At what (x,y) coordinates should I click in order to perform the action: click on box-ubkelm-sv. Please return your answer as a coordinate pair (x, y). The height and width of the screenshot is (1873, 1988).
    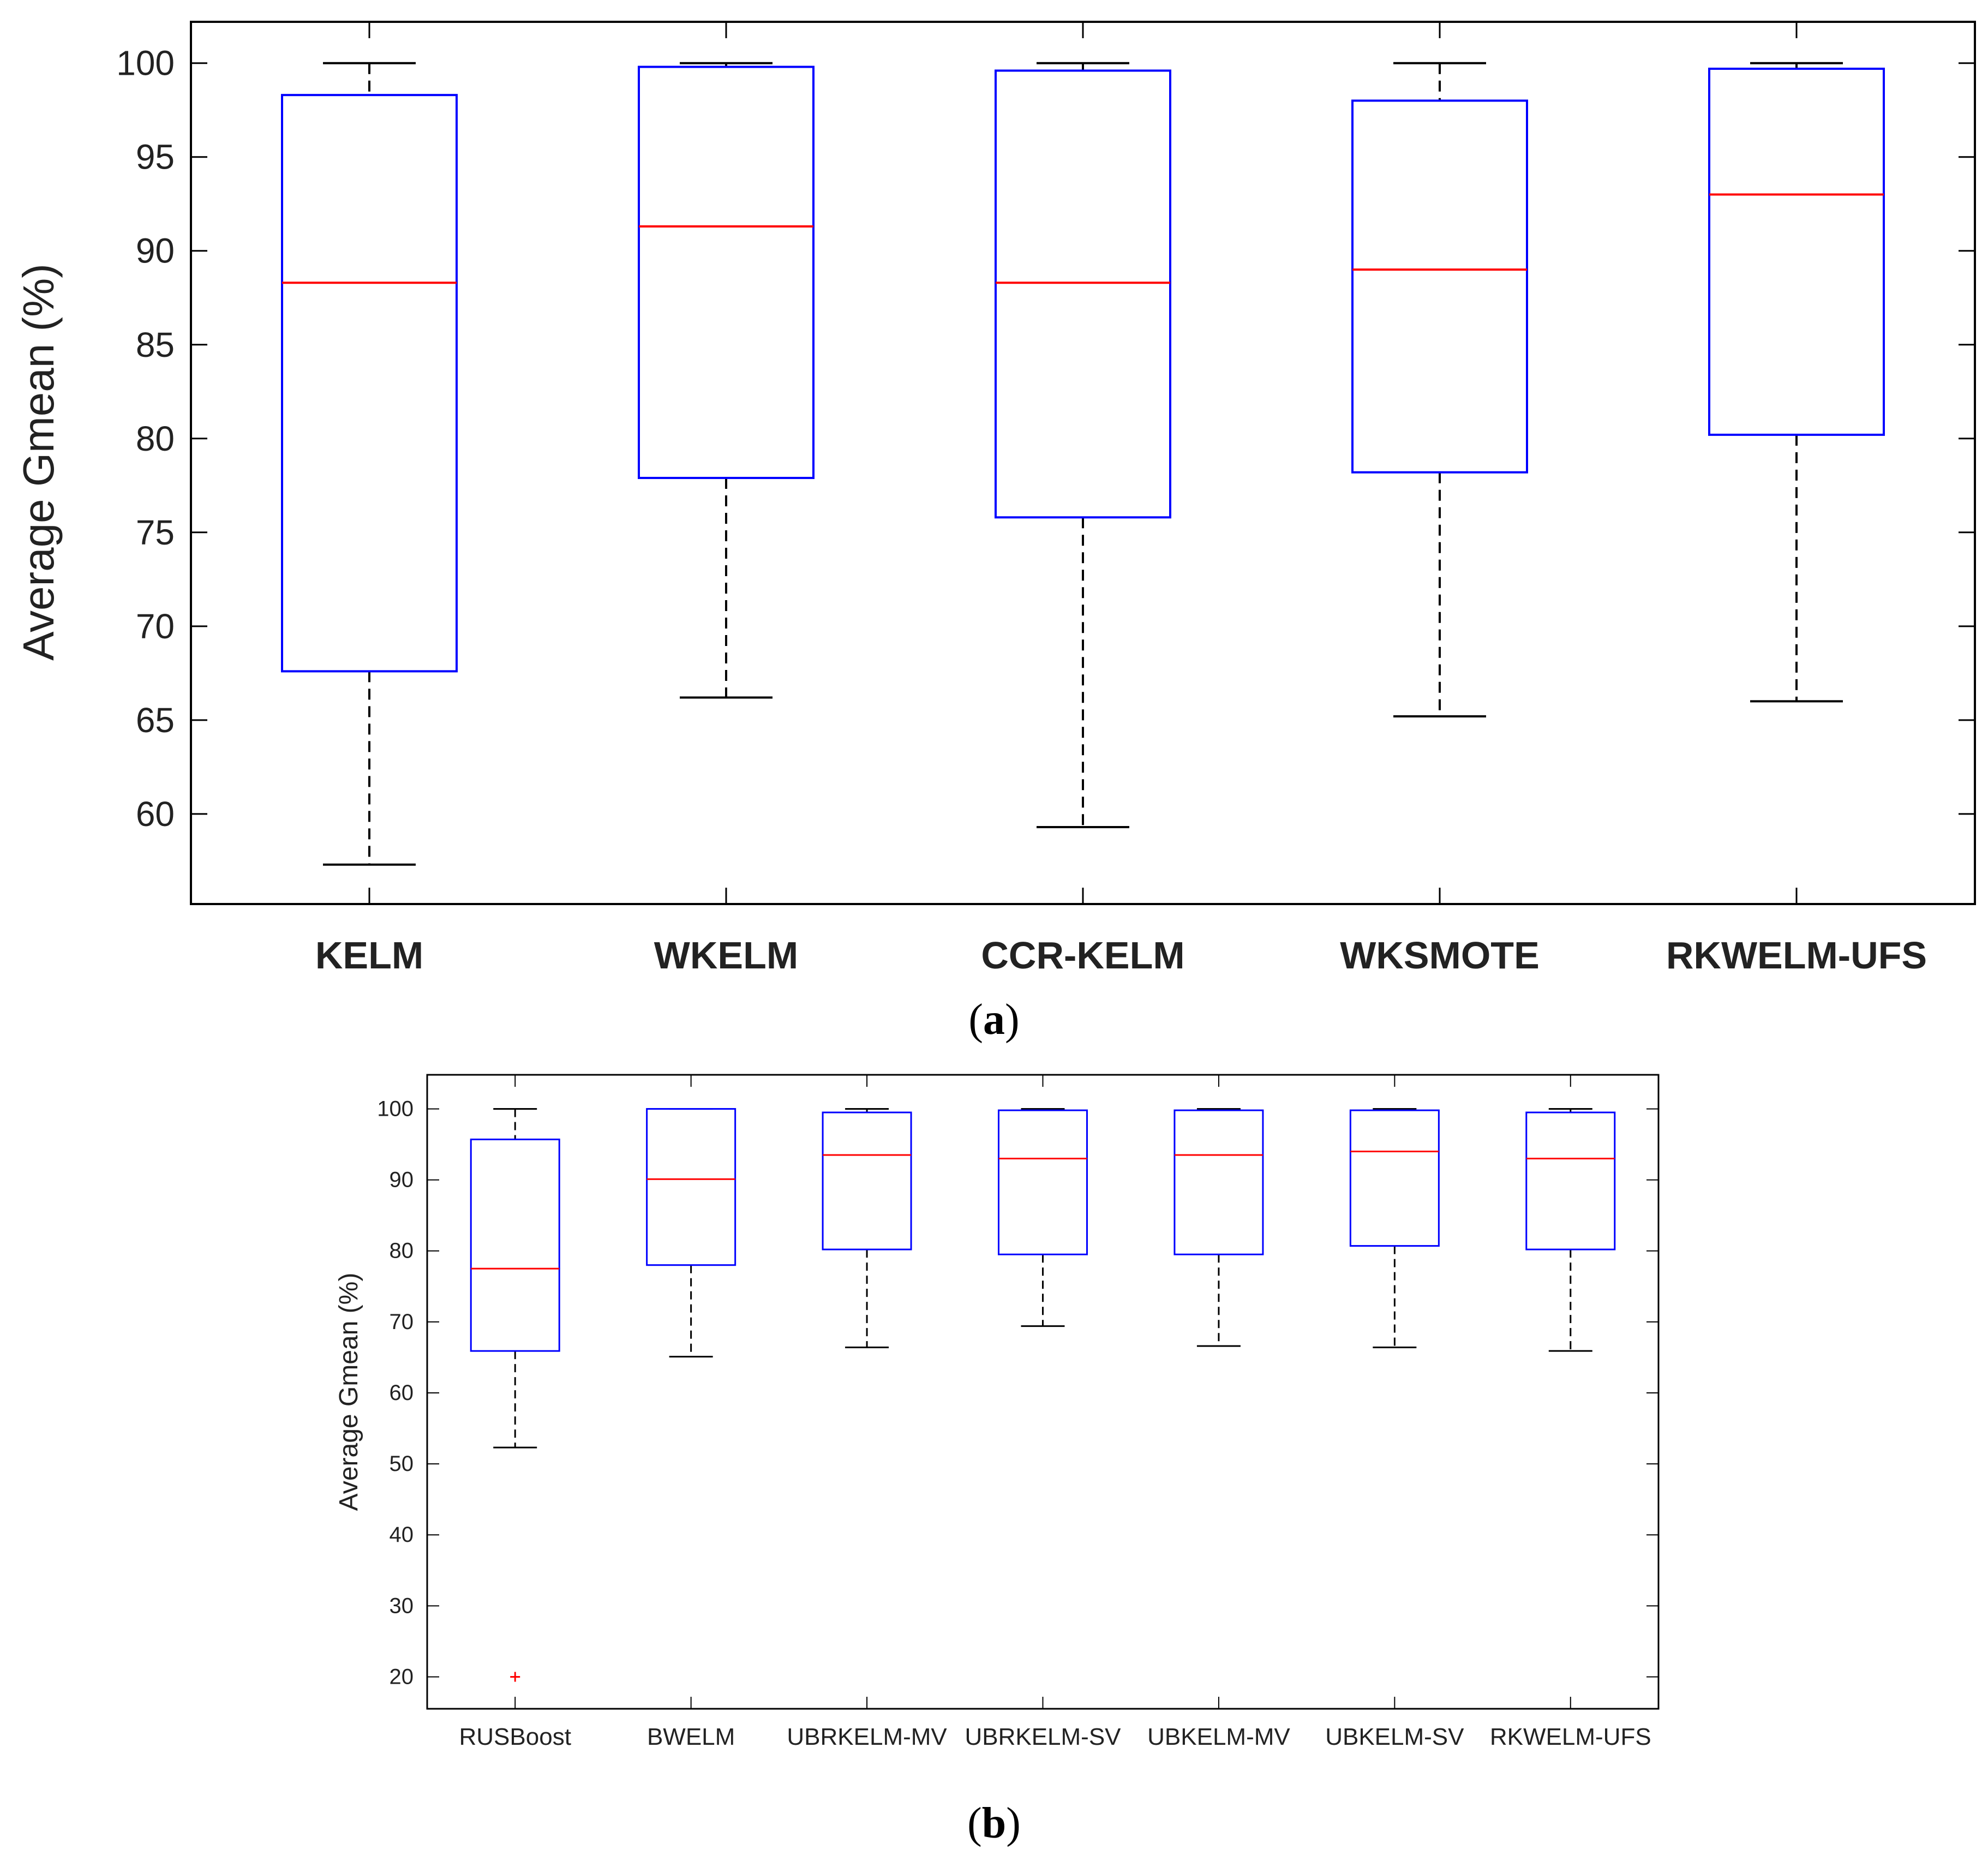
    Looking at the image, I should click on (1394, 1228).